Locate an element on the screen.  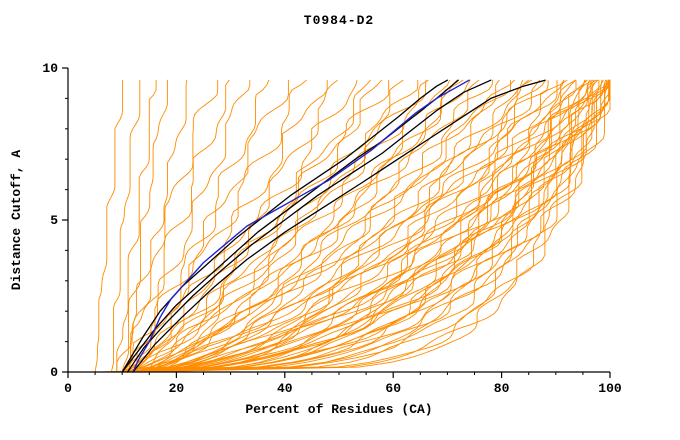
y-tick-label: 10 is located at coordinates (50, 68).